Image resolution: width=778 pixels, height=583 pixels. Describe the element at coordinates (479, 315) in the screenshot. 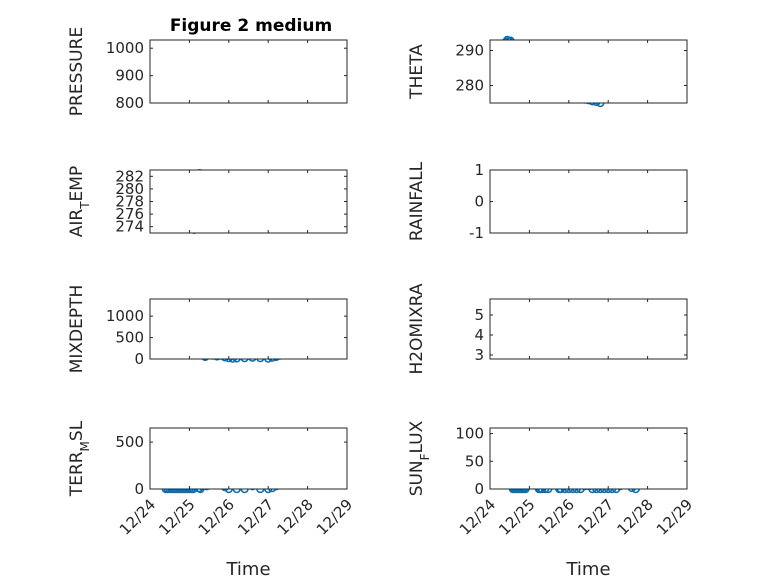

I see `y-tick-label: 5` at that location.